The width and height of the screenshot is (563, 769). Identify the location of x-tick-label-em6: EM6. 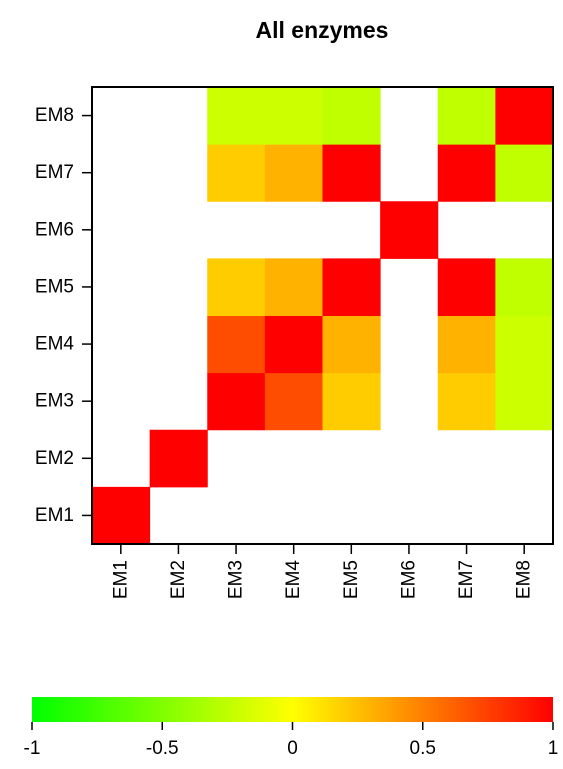
(408, 579).